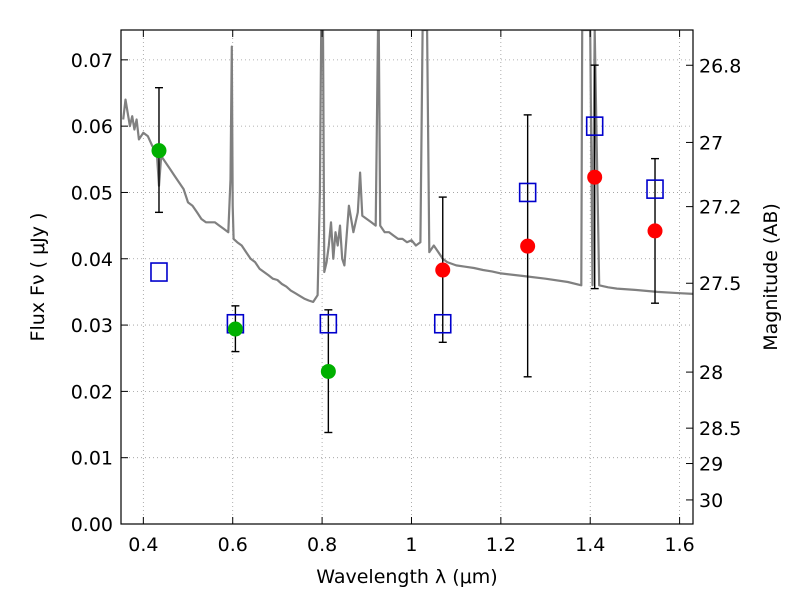 This screenshot has height=604, width=800. What do you see at coordinates (501, 545) in the screenshot?
I see `x-tick-label: 1.2` at bounding box center [501, 545].